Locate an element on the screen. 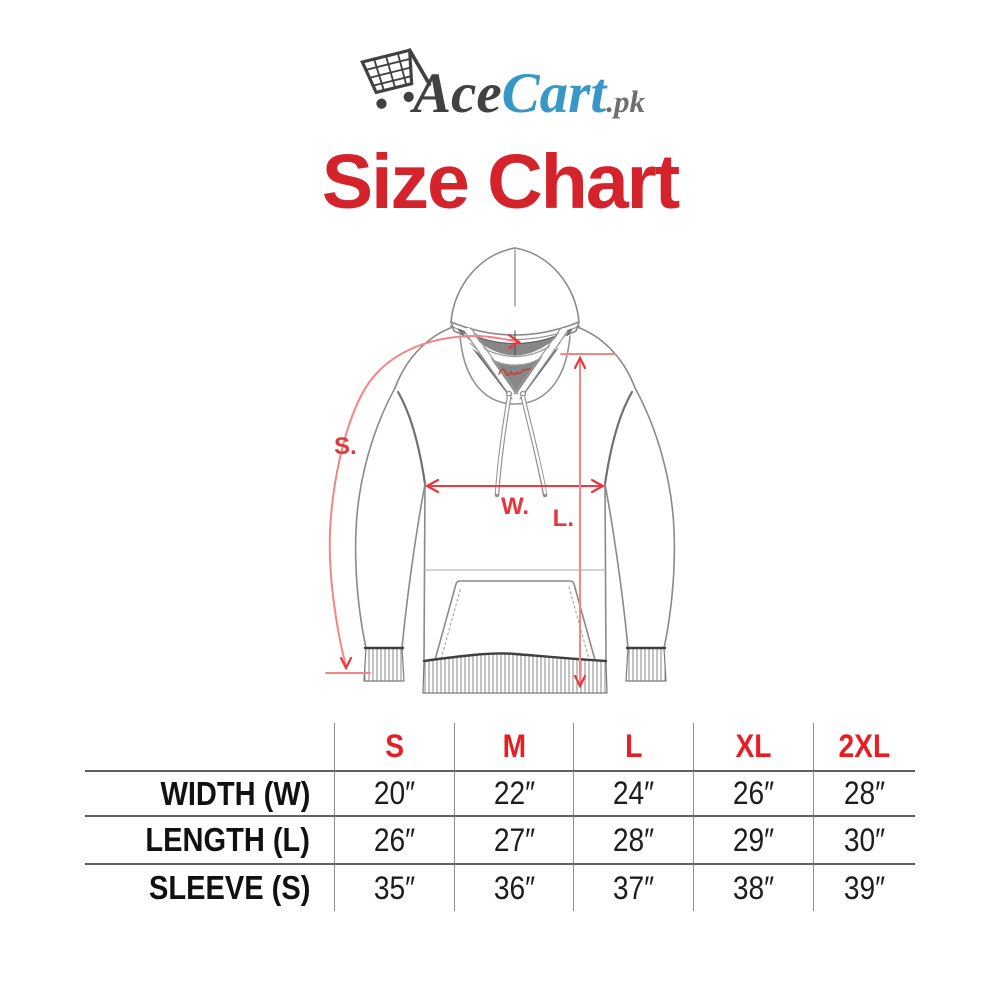  size-column-header: L is located at coordinates (633, 746).